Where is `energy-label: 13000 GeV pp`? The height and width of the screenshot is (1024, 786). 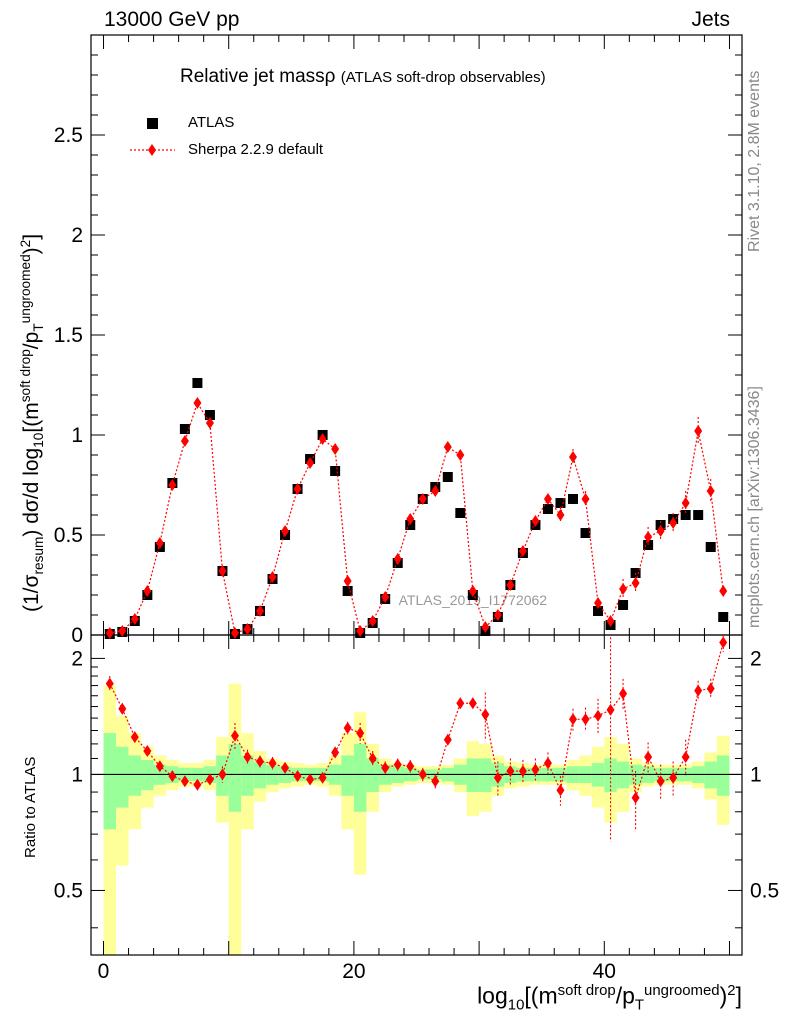
energy-label: 13000 GeV pp is located at coordinates (172, 19).